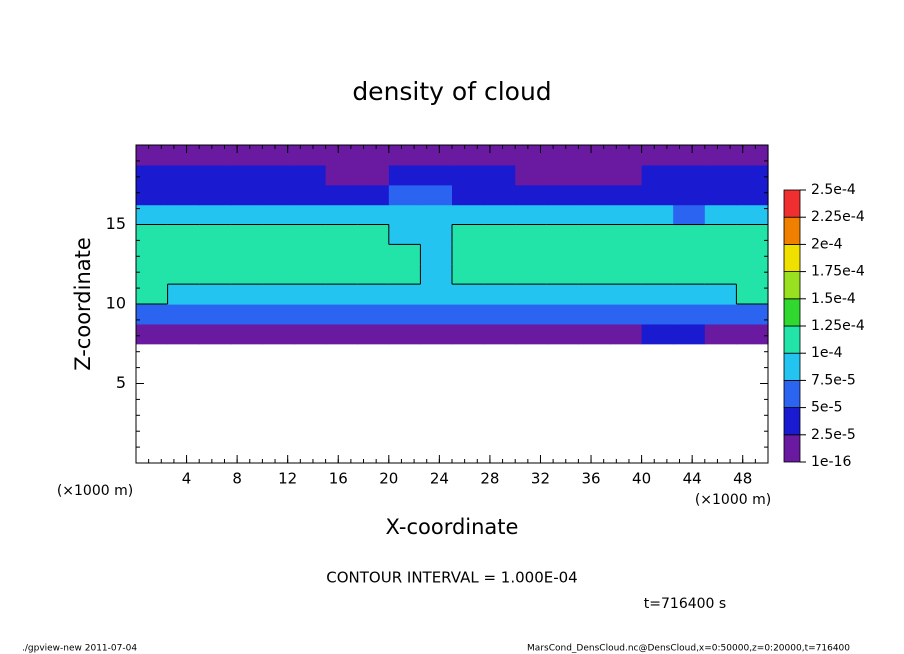 The width and height of the screenshot is (904, 654). I want to click on x-tick-label: 8, so click(237, 479).